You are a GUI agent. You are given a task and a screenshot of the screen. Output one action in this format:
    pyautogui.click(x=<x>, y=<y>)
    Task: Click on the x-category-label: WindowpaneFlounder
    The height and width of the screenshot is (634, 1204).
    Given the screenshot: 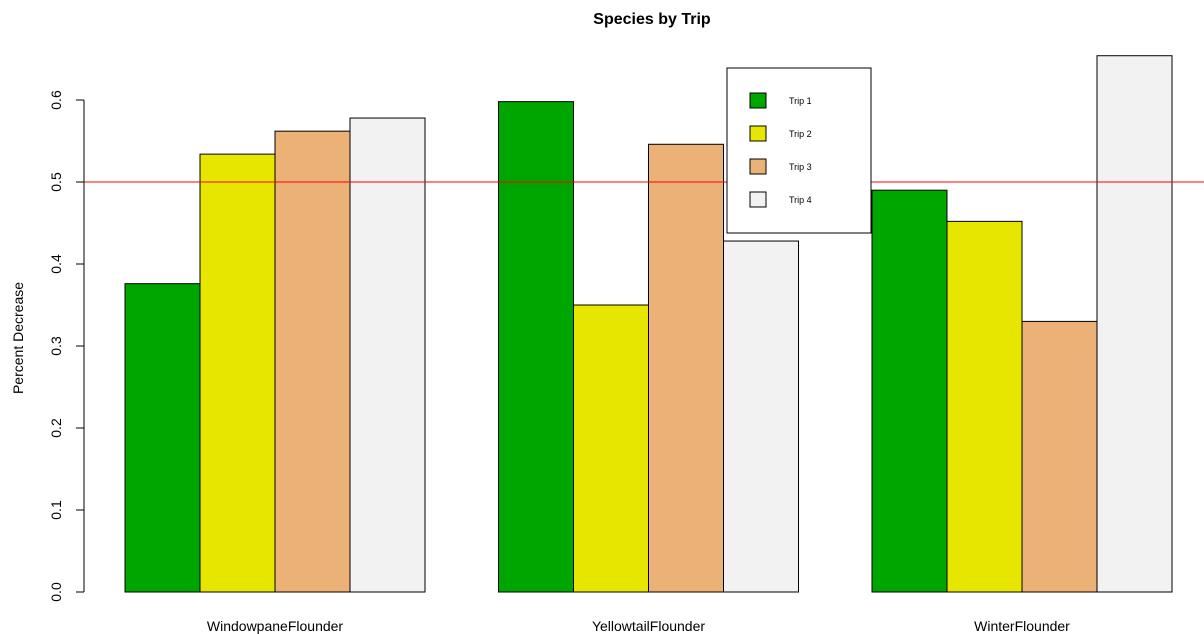 What is the action you would take?
    pyautogui.click(x=275, y=626)
    